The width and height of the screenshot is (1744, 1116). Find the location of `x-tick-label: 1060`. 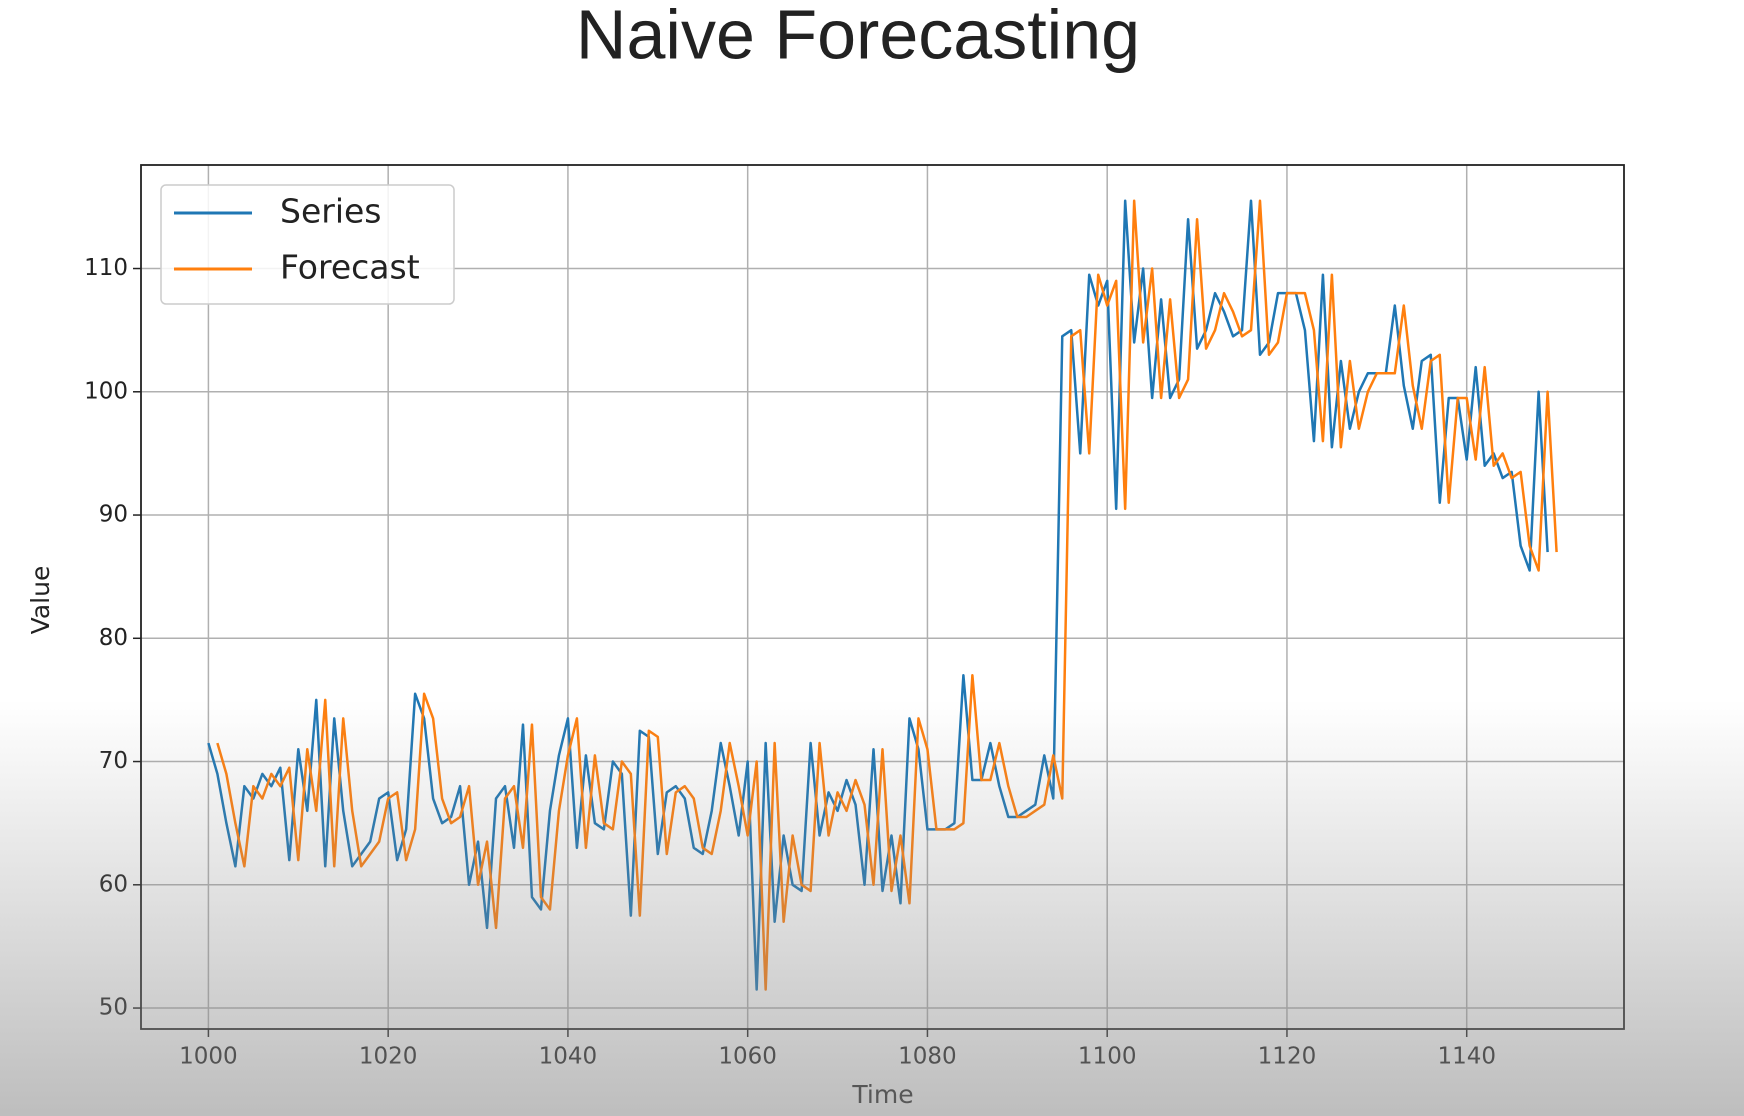

x-tick-label: 1060 is located at coordinates (747, 1057).